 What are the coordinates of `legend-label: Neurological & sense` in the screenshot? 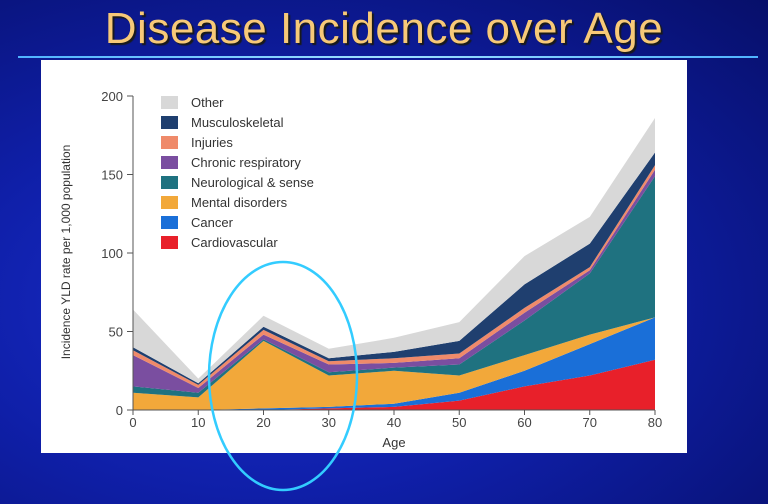 It's located at (252, 182).